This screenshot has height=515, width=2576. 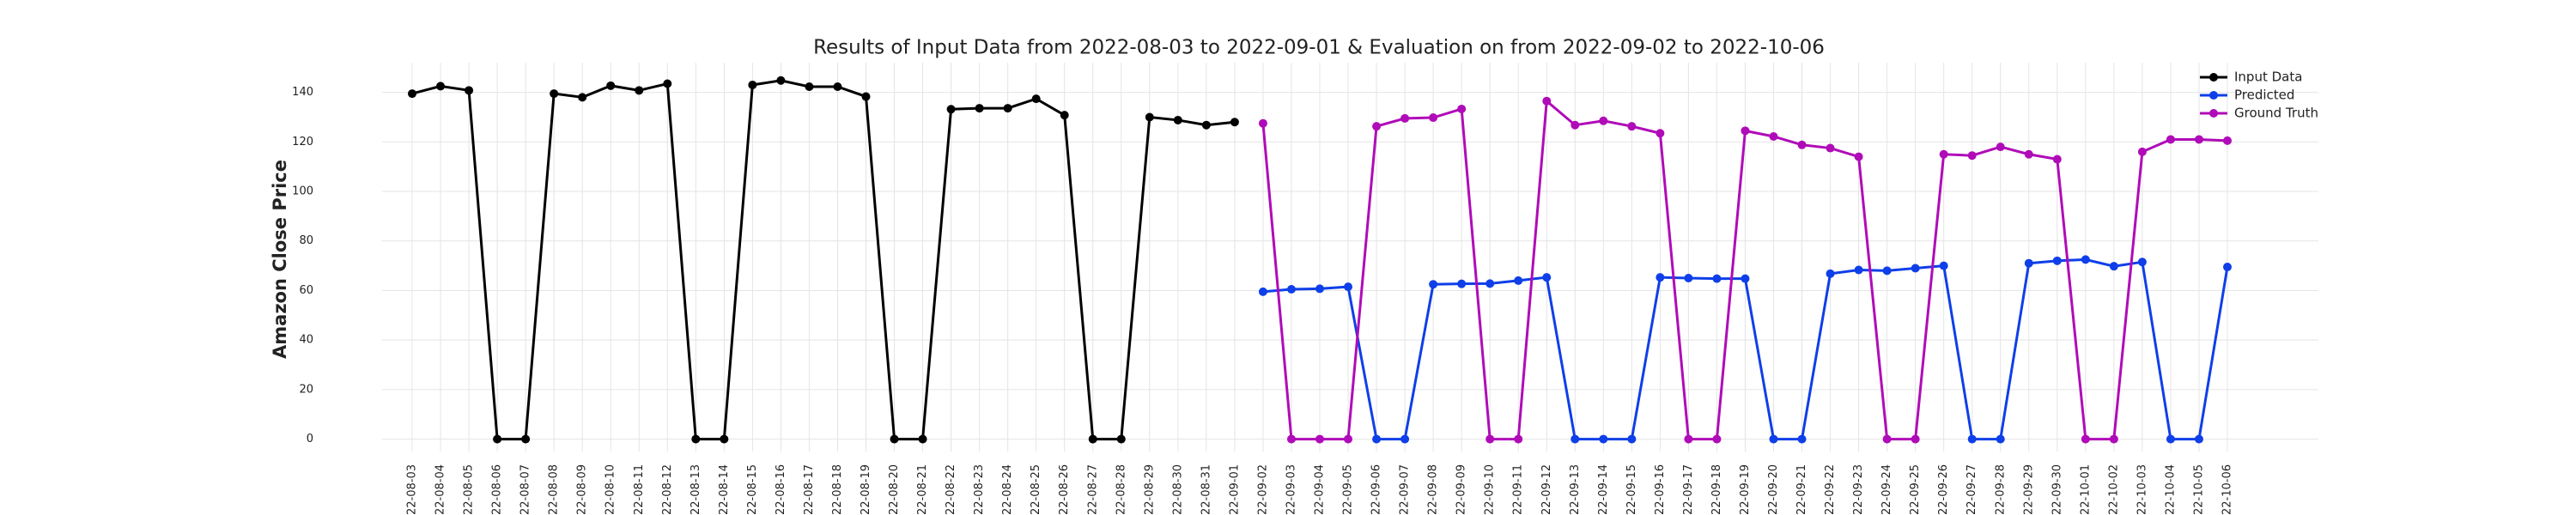 I want to click on y-tick-label: 0, so click(x=310, y=439).